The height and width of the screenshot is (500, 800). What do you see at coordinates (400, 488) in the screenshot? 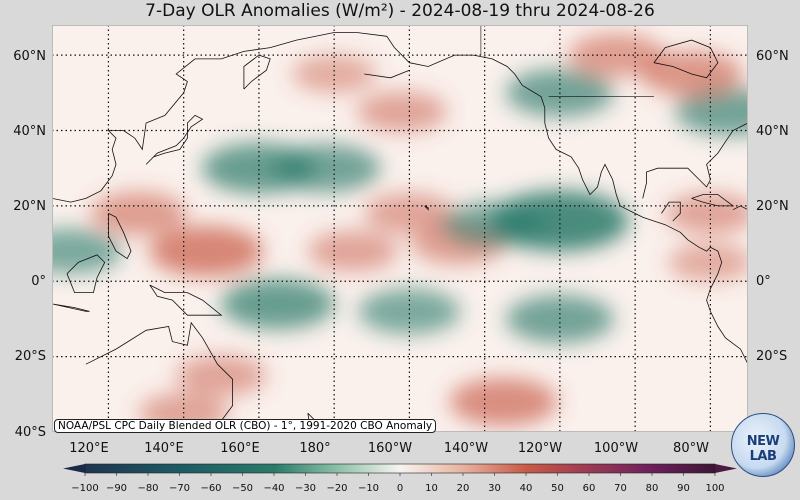
I see `colorbar-tick-label: 0` at bounding box center [400, 488].